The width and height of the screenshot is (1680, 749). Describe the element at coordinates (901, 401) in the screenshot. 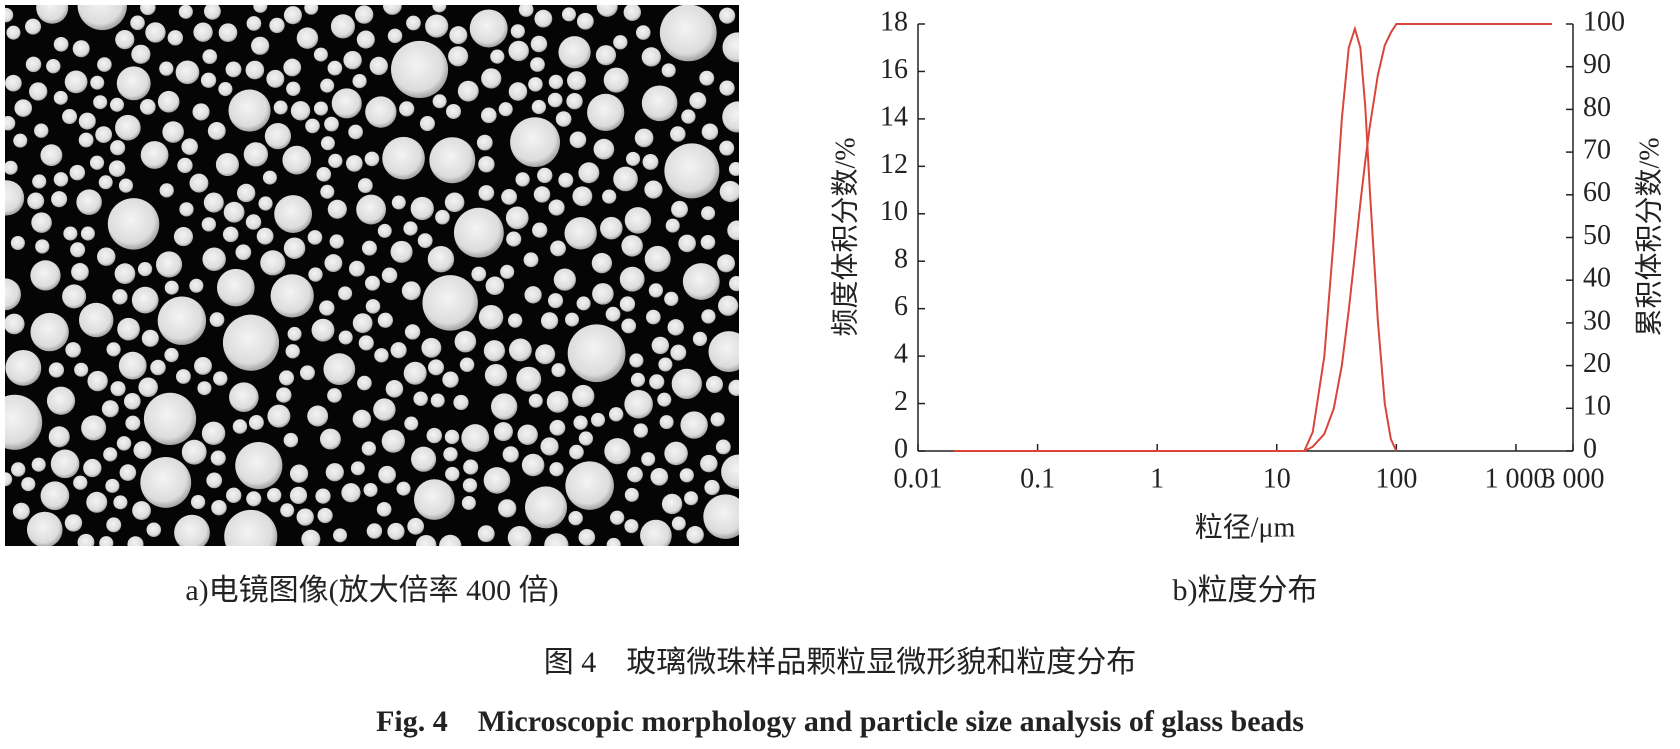

I see `y-tick-label: 2` at that location.